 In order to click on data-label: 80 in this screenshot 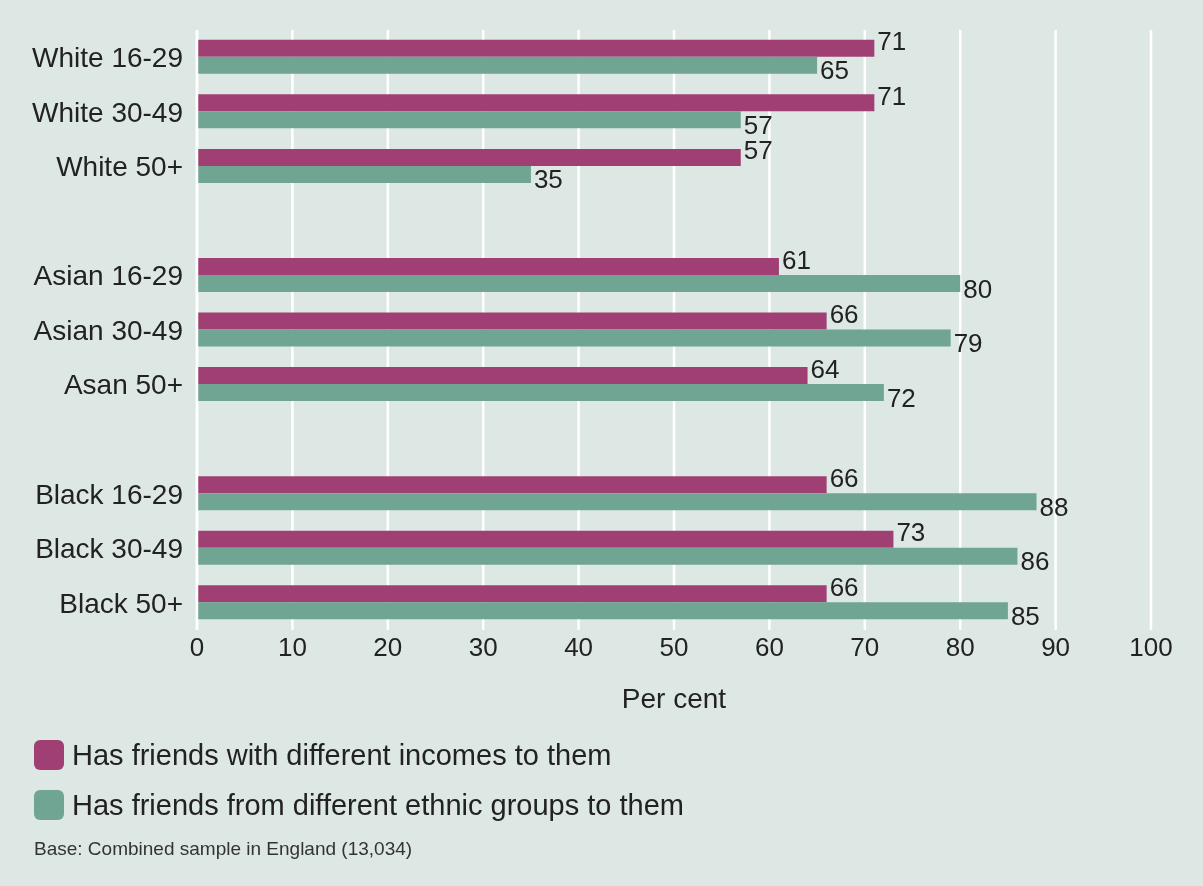, I will do `click(978, 288)`.